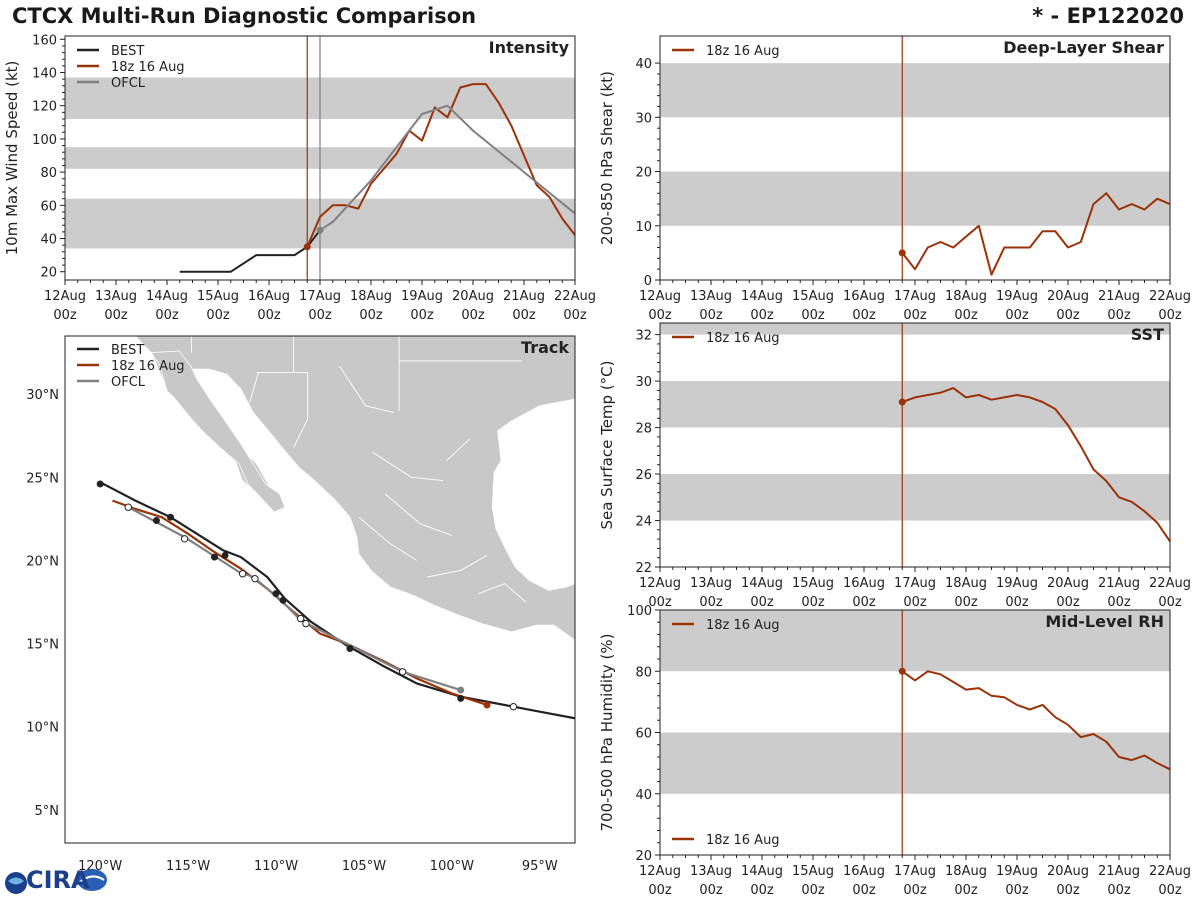  What do you see at coordinates (44, 74) in the screenshot?
I see `intensity-ytick-label: 140` at bounding box center [44, 74].